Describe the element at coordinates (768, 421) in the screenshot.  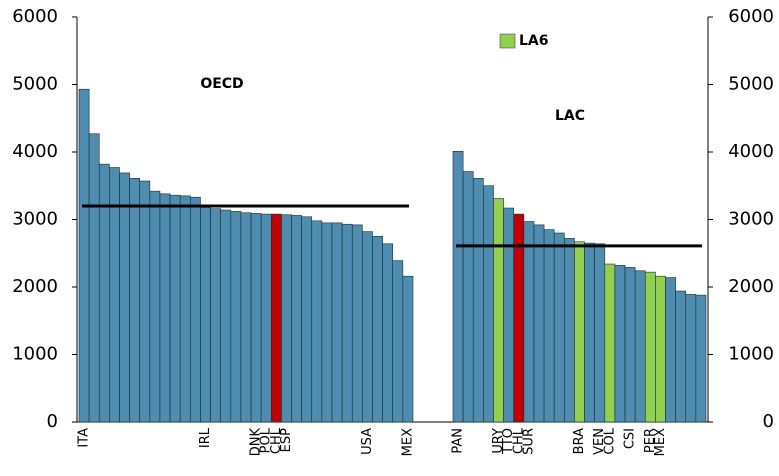
I see `y2-tick-label: 0` at that location.